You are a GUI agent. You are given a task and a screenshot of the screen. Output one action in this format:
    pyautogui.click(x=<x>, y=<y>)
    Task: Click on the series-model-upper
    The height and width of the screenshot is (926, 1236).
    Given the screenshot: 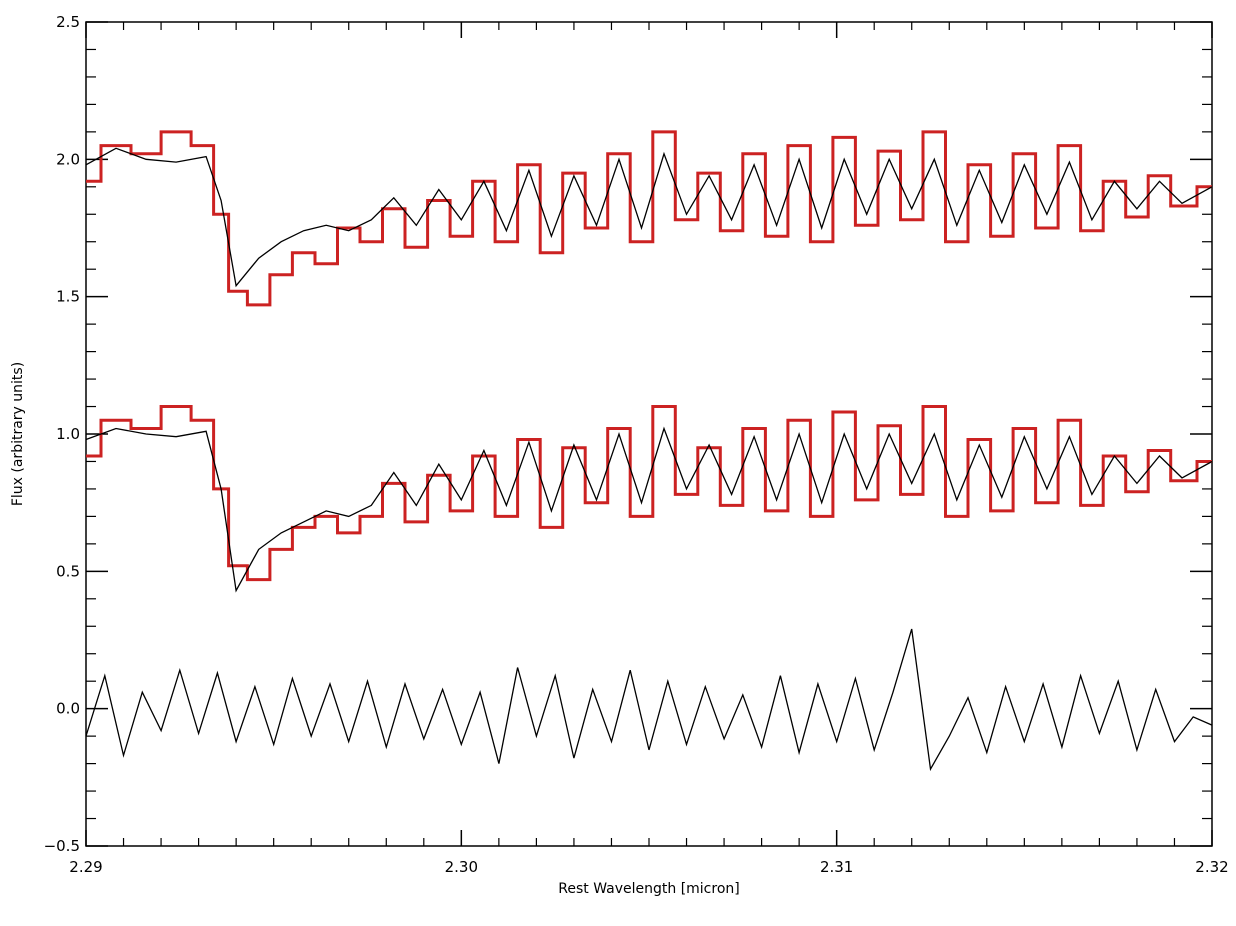 What is the action you would take?
    pyautogui.click(x=649, y=217)
    